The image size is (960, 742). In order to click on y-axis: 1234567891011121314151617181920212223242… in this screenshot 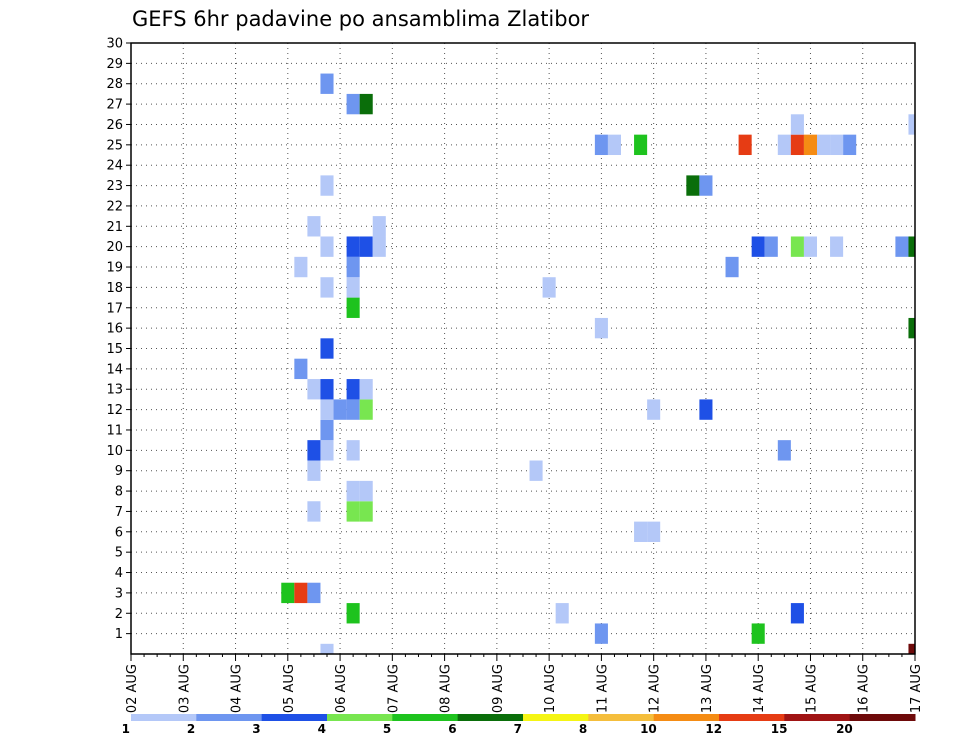, I will do `click(118, 339)`.